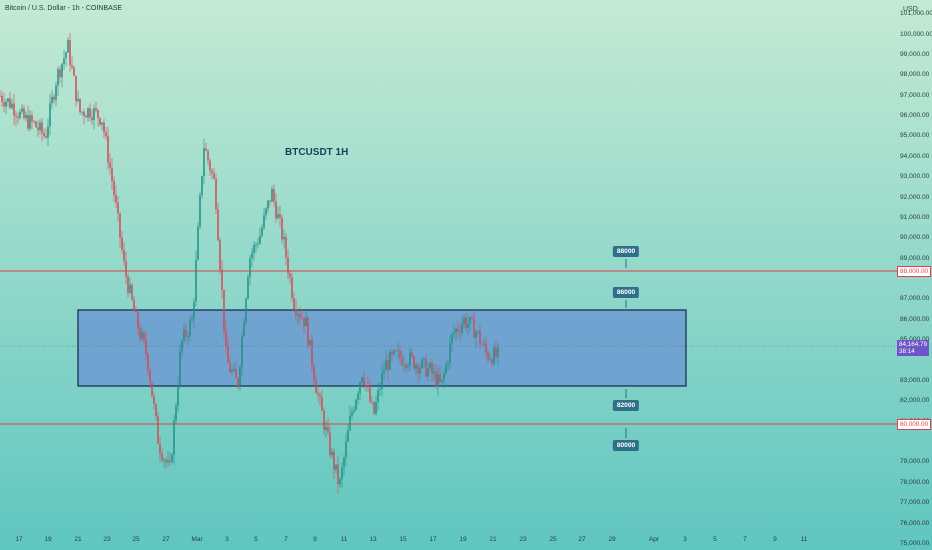 This screenshot has height=550, width=932. Describe the element at coordinates (915, 401) in the screenshot. I see `y-tick-label: 82,000.00` at that location.